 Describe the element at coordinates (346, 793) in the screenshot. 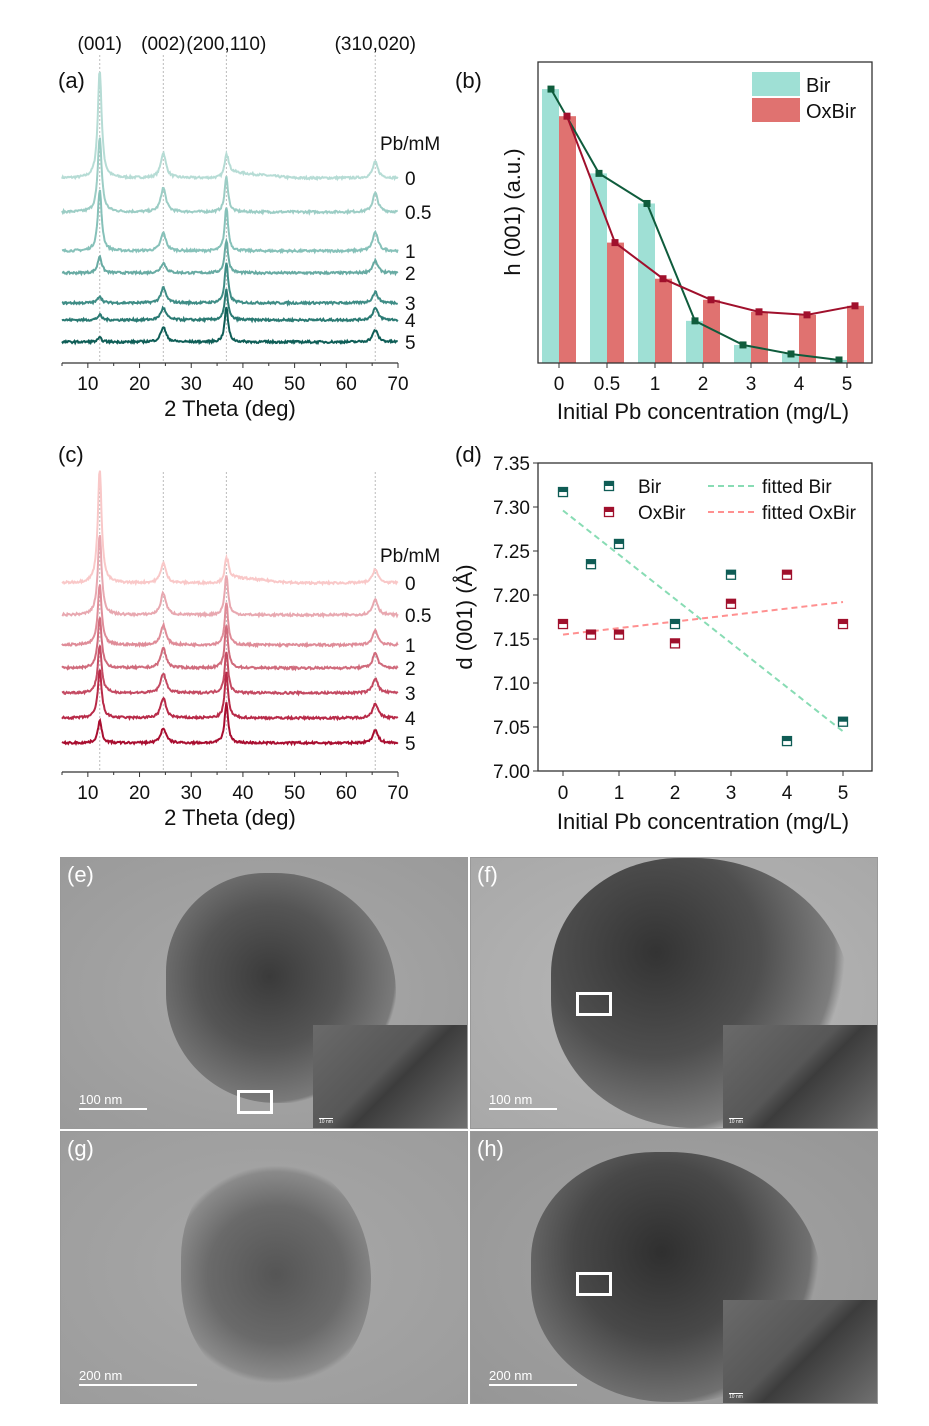

I see `x-tick-label: 60` at that location.